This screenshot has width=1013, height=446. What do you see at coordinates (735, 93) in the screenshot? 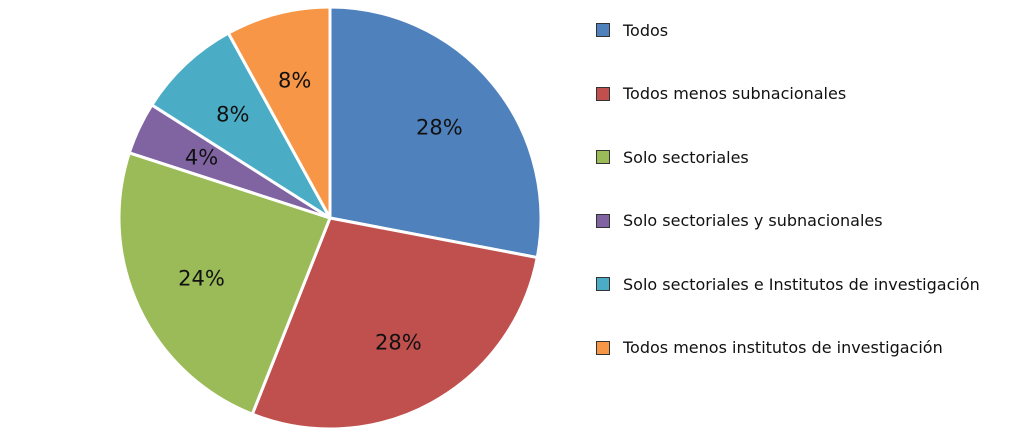
I see `legend-label: Todos menos subnacionales` at bounding box center [735, 93].